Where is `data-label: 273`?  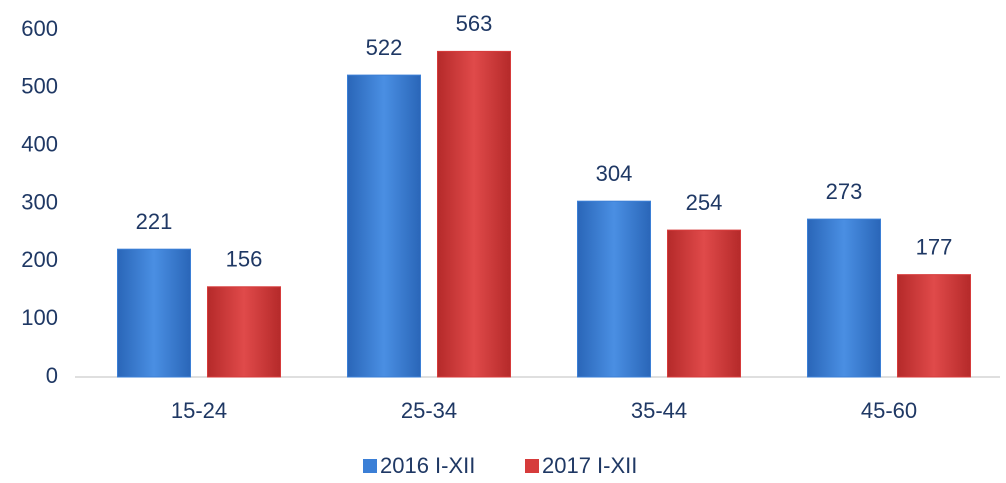 data-label: 273 is located at coordinates (844, 191).